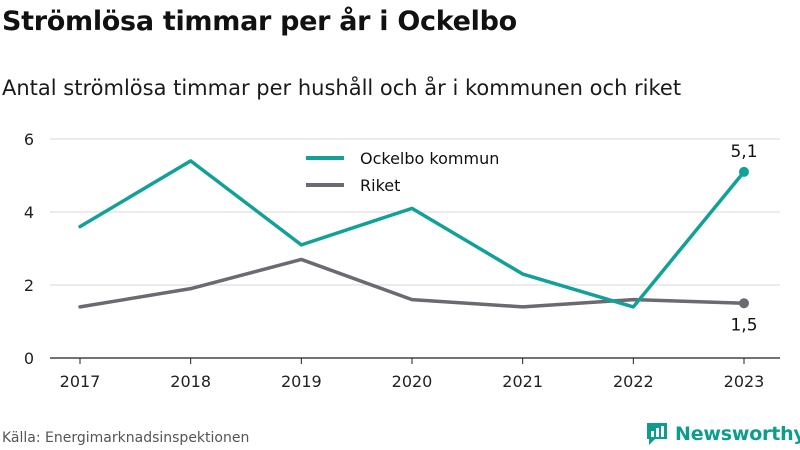 The image size is (800, 450). What do you see at coordinates (412, 283) in the screenshot?
I see `series-line-riket` at bounding box center [412, 283].